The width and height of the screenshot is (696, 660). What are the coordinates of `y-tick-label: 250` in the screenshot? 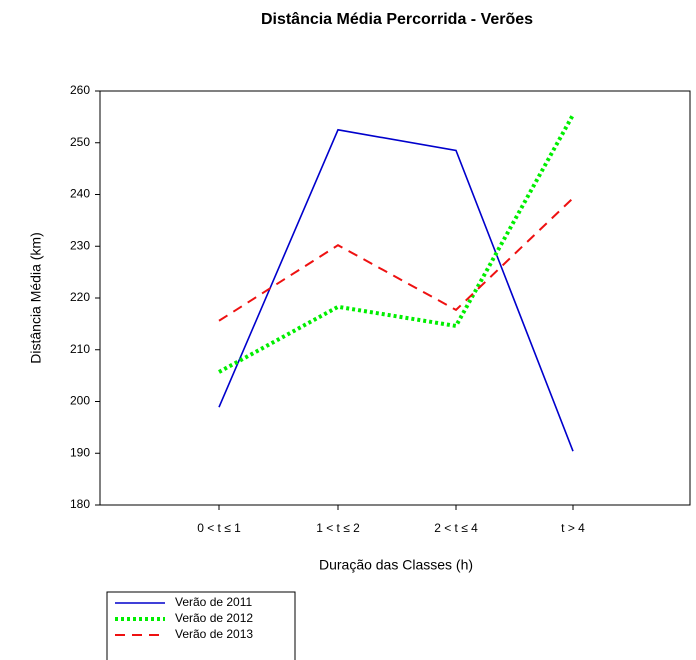 It's located at (80, 142).